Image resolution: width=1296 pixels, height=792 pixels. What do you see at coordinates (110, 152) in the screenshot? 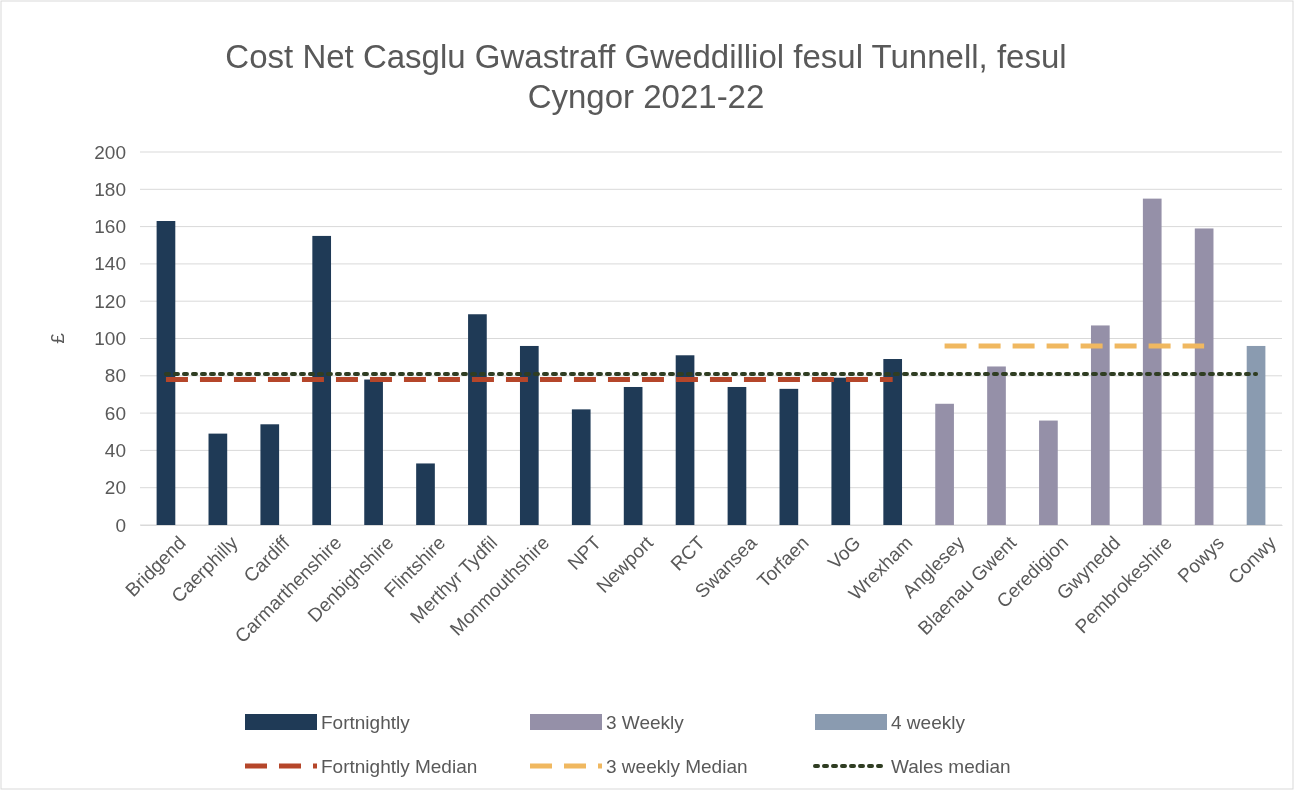
I see `y-tick-label: 200` at bounding box center [110, 152].